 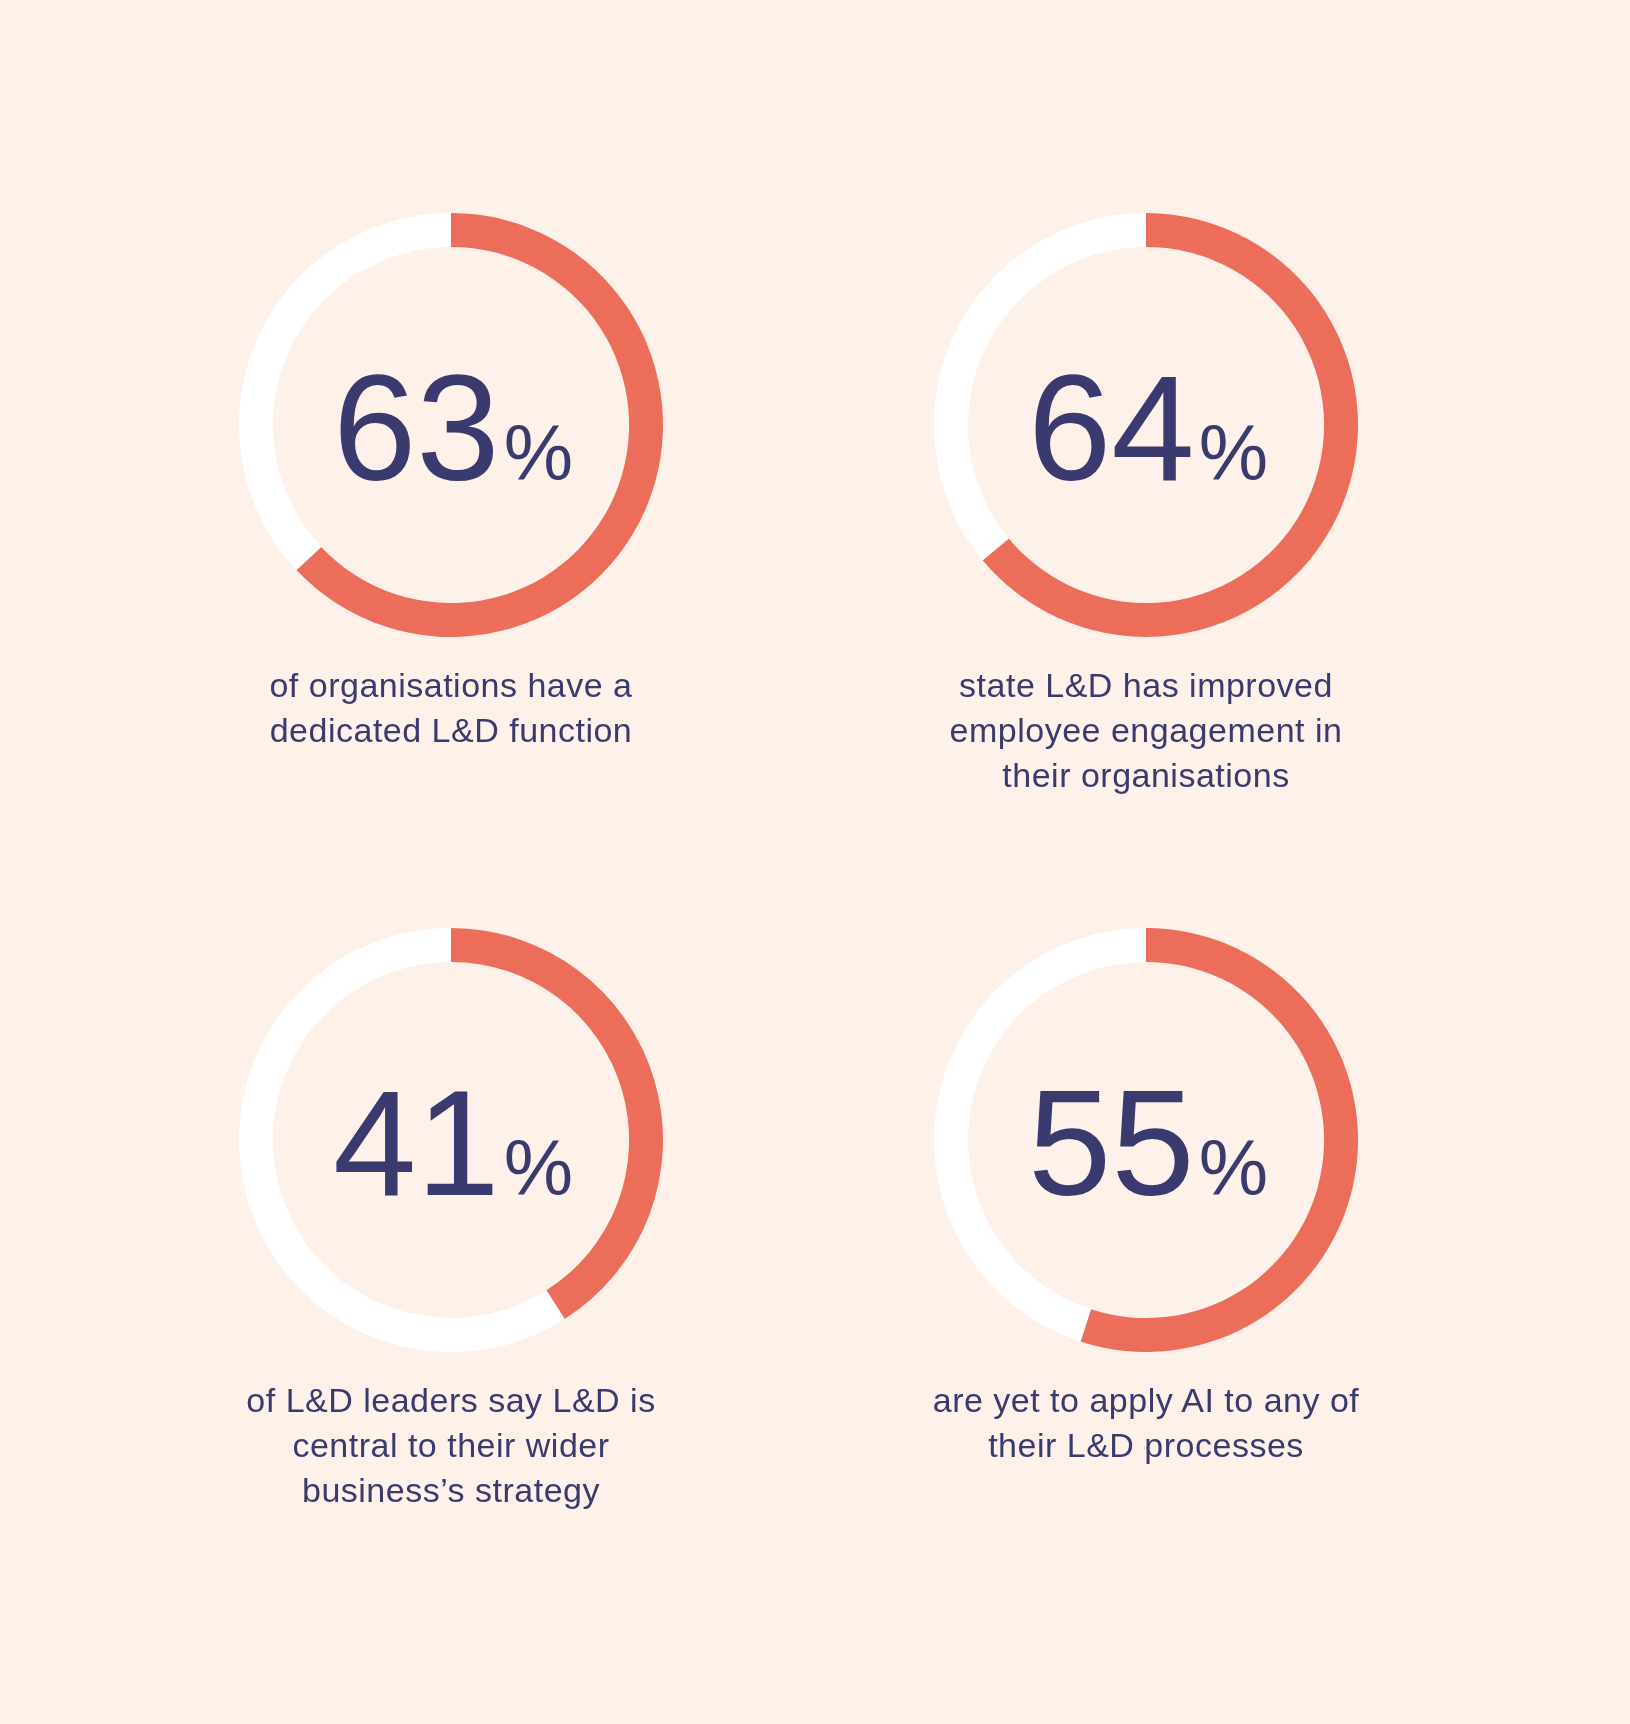 What do you see at coordinates (453, 1143) in the screenshot?
I see `data-label: 41%` at bounding box center [453, 1143].